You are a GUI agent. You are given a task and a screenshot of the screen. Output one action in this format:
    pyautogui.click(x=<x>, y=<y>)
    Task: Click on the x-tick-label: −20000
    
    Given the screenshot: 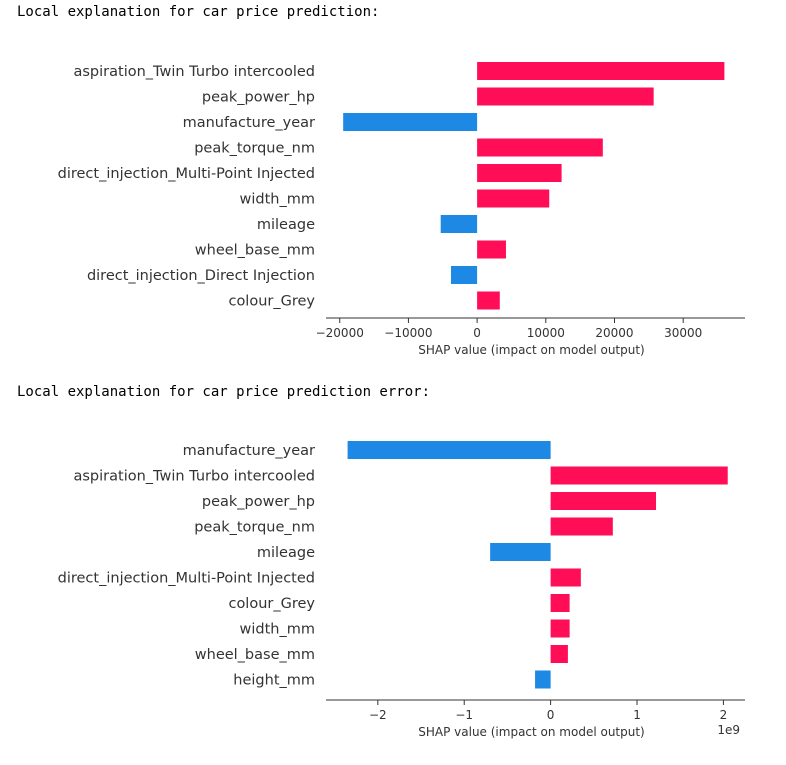 What is the action you would take?
    pyautogui.click(x=340, y=333)
    